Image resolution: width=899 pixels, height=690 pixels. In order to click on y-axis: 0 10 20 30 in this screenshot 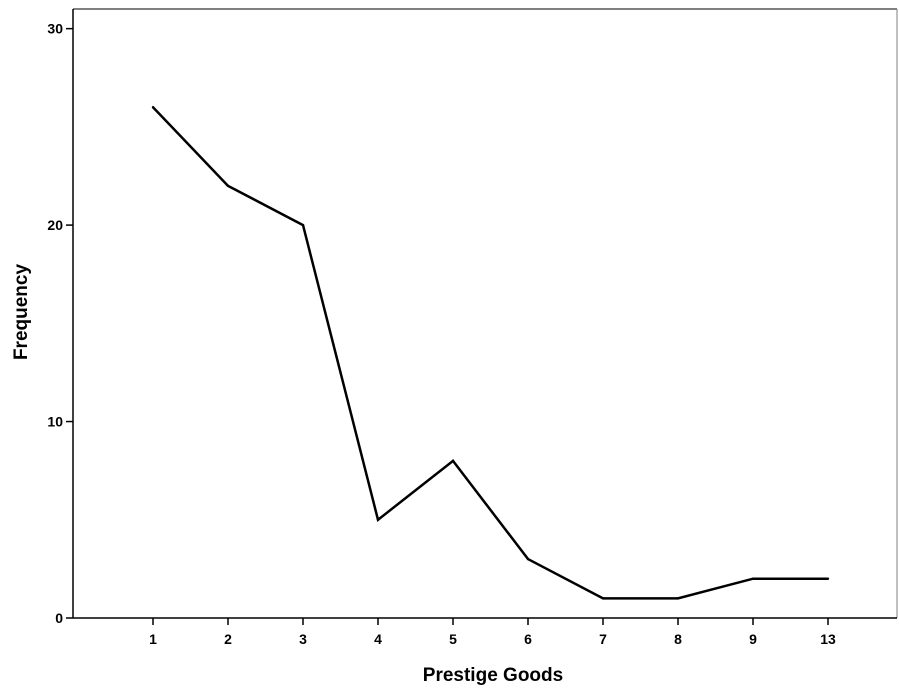, I will do `click(60, 317)`.